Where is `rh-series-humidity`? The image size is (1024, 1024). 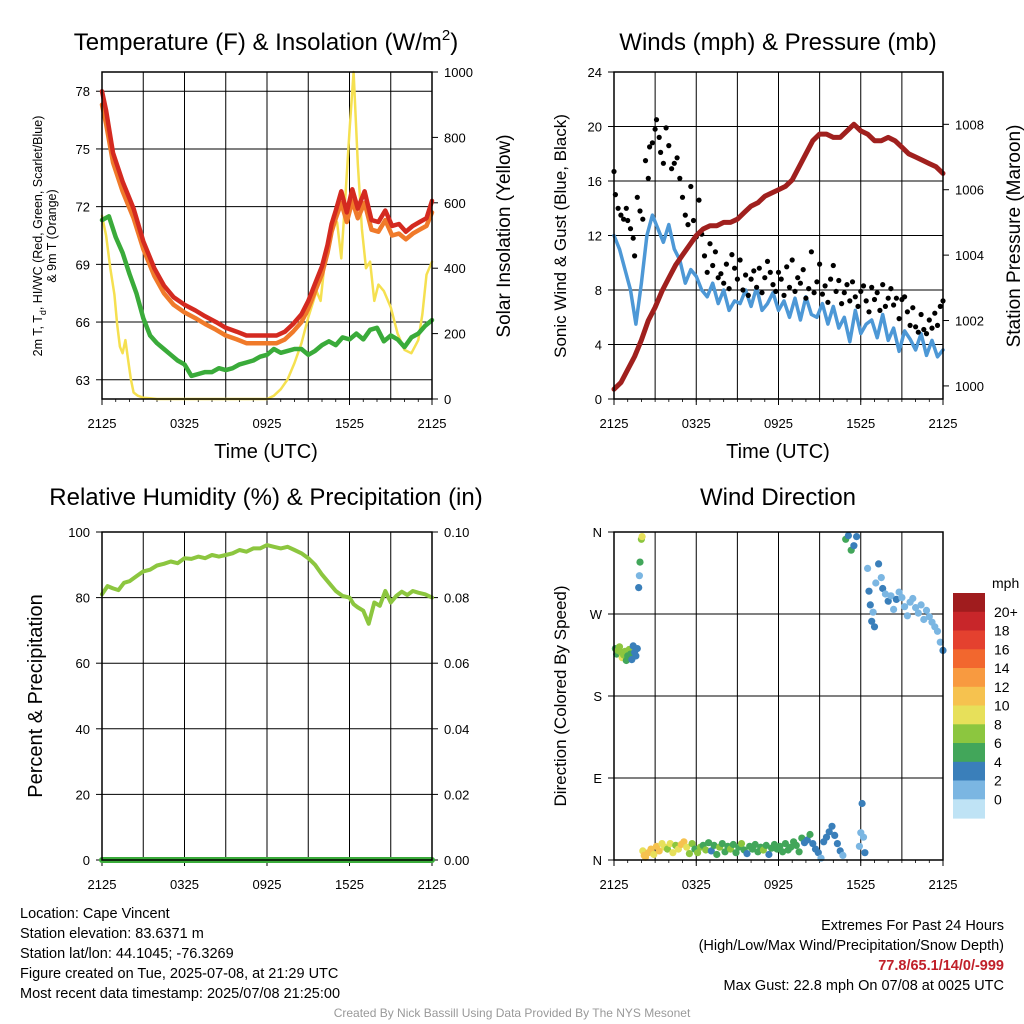 rh-series-humidity is located at coordinates (267, 584).